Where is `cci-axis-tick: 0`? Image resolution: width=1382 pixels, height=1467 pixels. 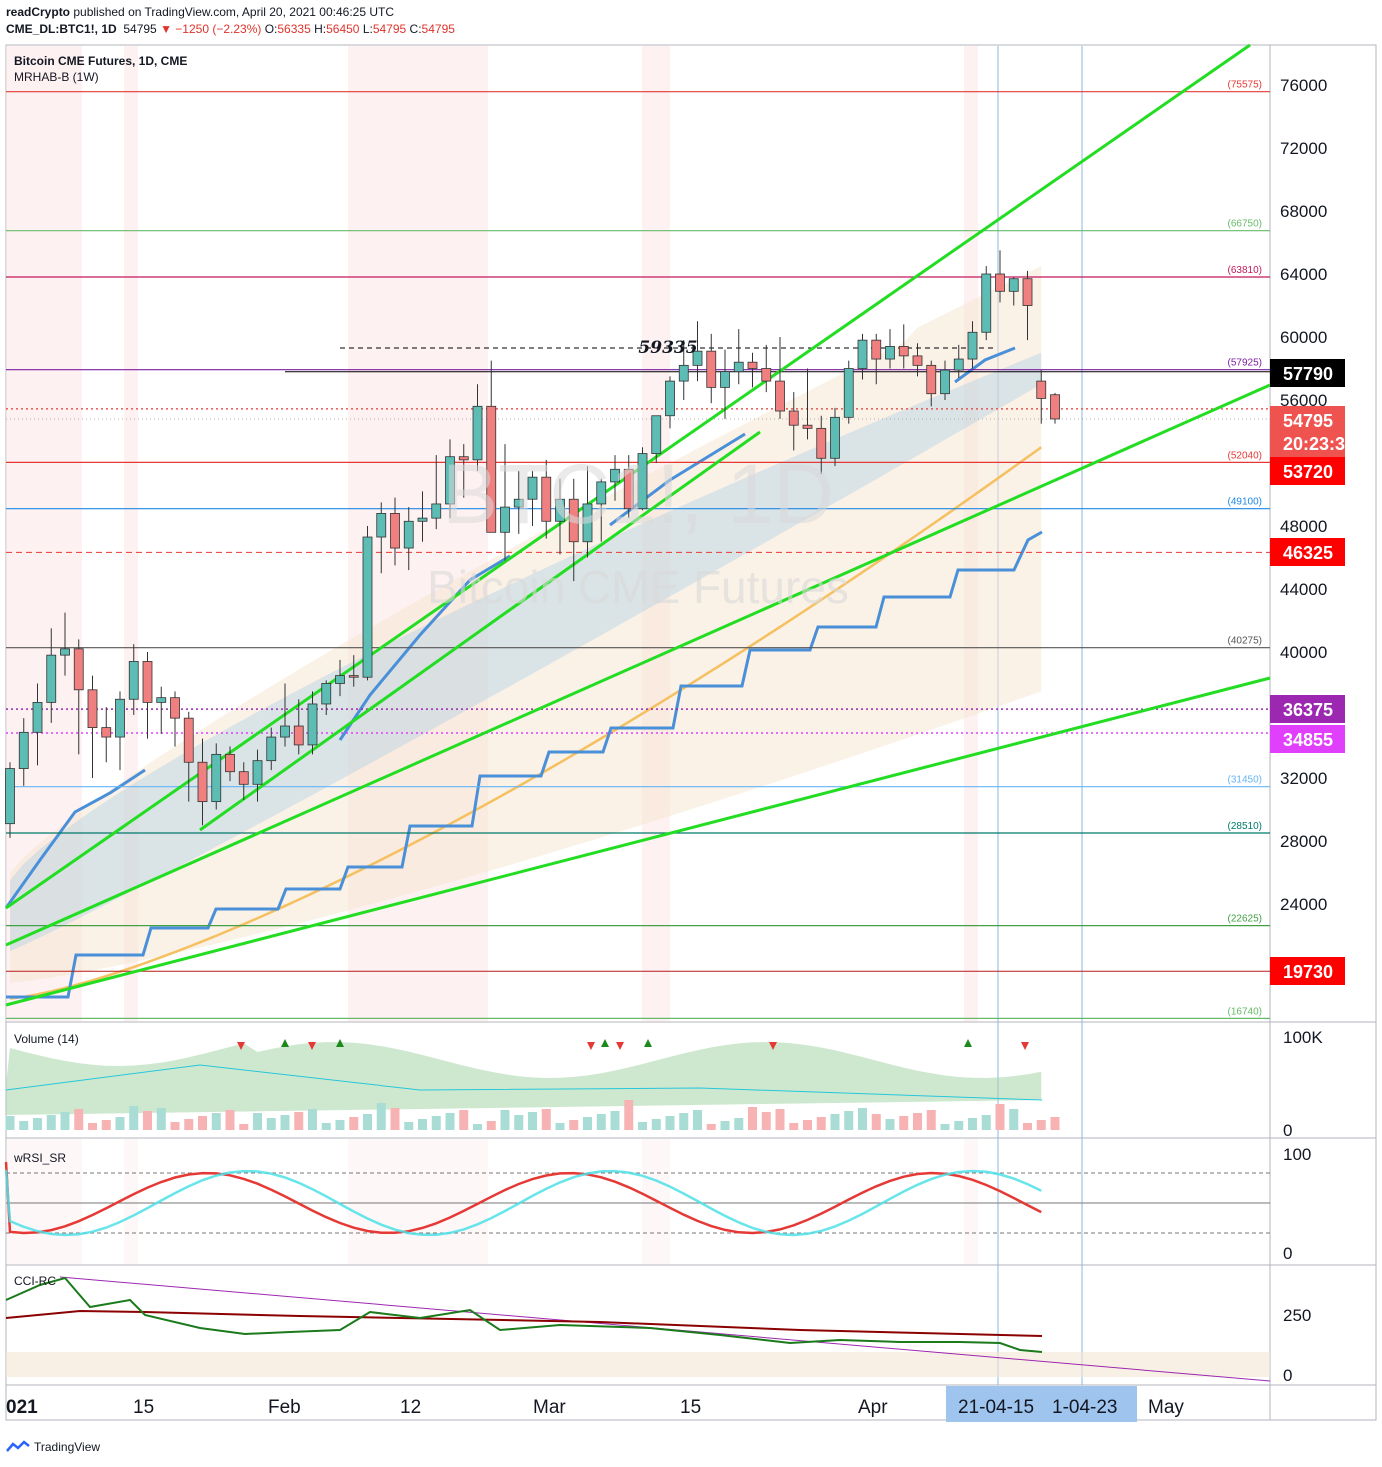 cci-axis-tick: 0 is located at coordinates (1287, 1375).